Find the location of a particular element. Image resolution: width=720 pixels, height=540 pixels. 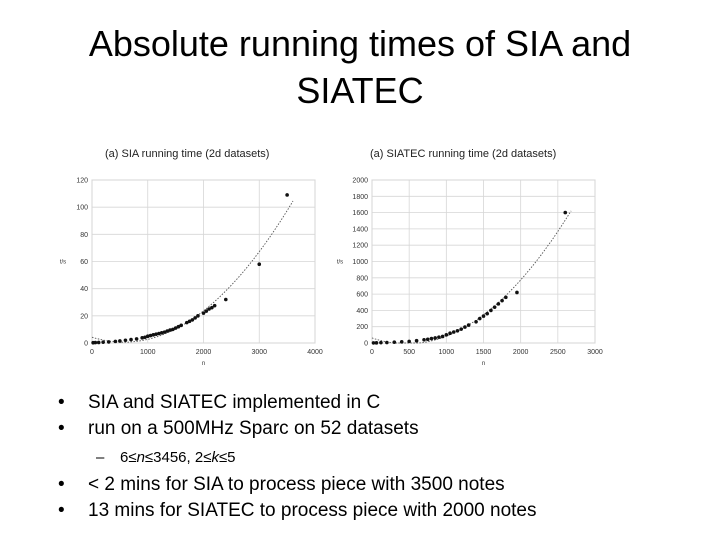

siatec-y-tick-label: 0 is located at coordinates (366, 344).